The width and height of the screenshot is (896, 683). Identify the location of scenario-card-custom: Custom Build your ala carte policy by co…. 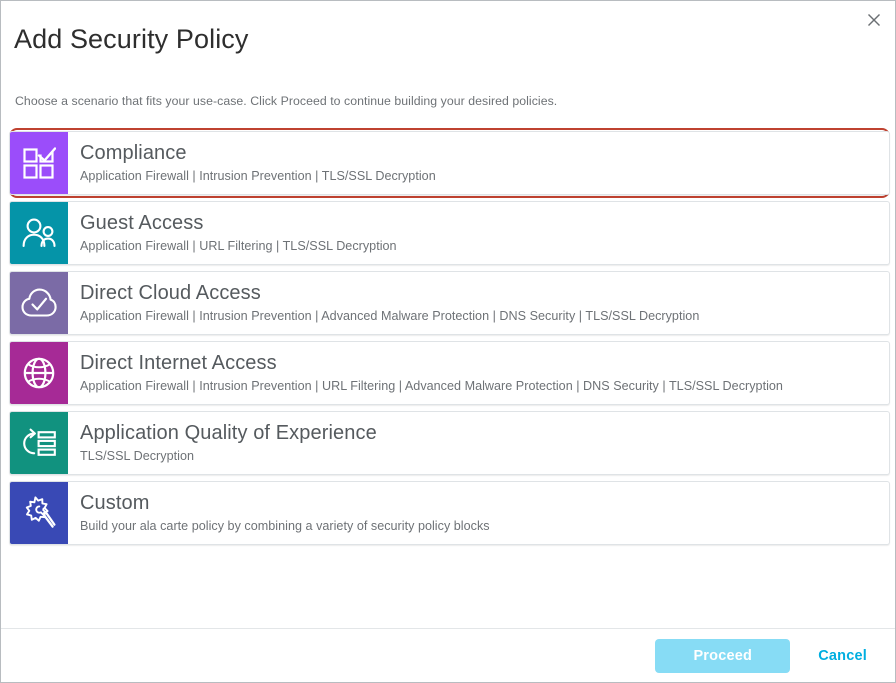
(449, 513).